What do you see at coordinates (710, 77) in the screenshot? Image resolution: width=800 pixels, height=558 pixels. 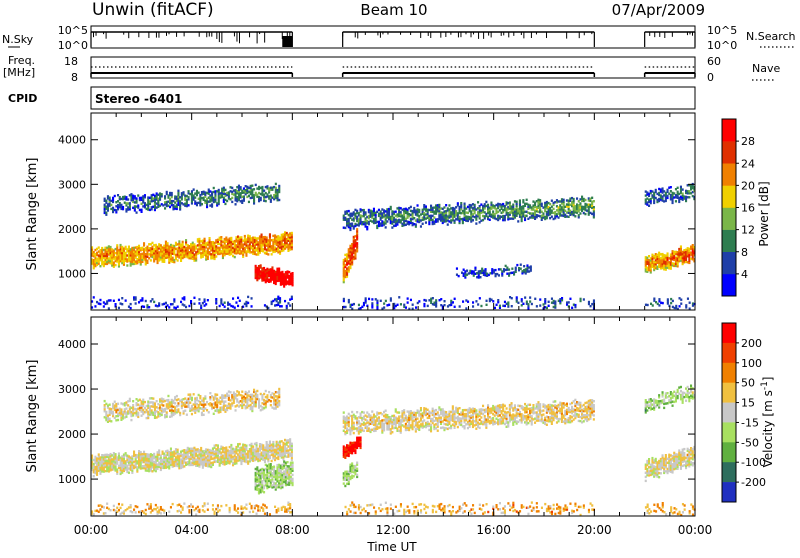 I see `nave-tick-bottom: 0` at bounding box center [710, 77].